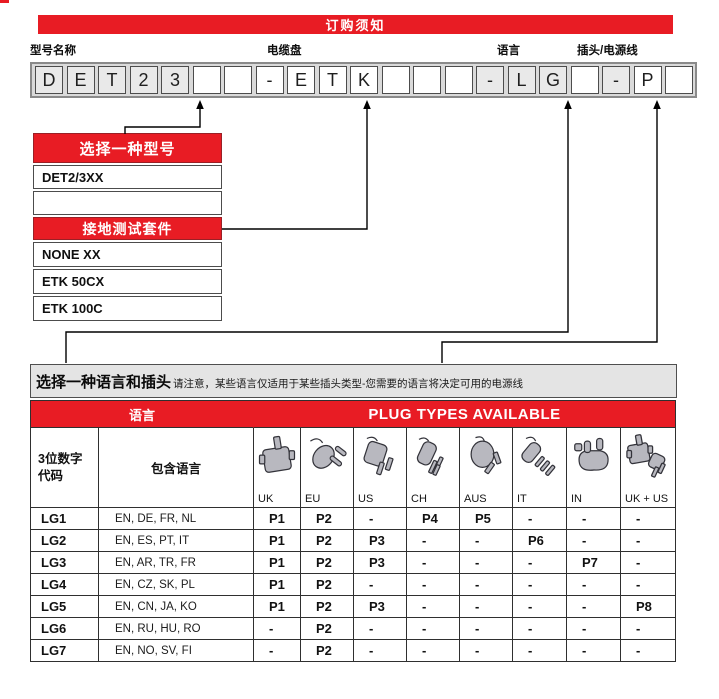 This screenshot has width=719, height=699. I want to click on table-header-language: 语言, so click(142, 414).